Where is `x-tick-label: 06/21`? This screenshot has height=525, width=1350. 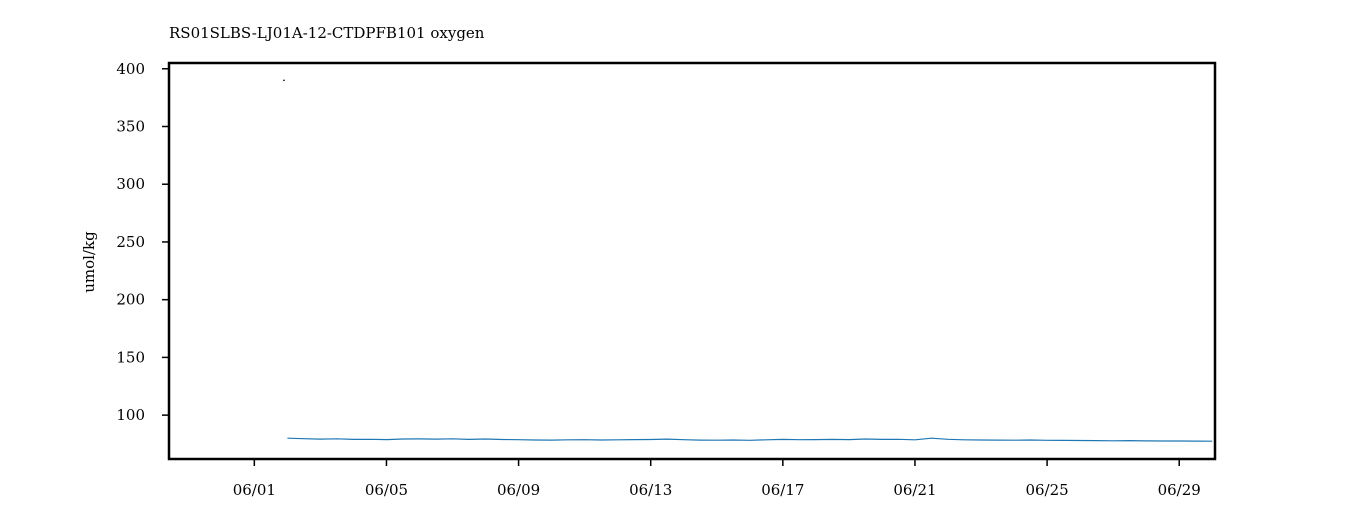
x-tick-label: 06/21 is located at coordinates (914, 490).